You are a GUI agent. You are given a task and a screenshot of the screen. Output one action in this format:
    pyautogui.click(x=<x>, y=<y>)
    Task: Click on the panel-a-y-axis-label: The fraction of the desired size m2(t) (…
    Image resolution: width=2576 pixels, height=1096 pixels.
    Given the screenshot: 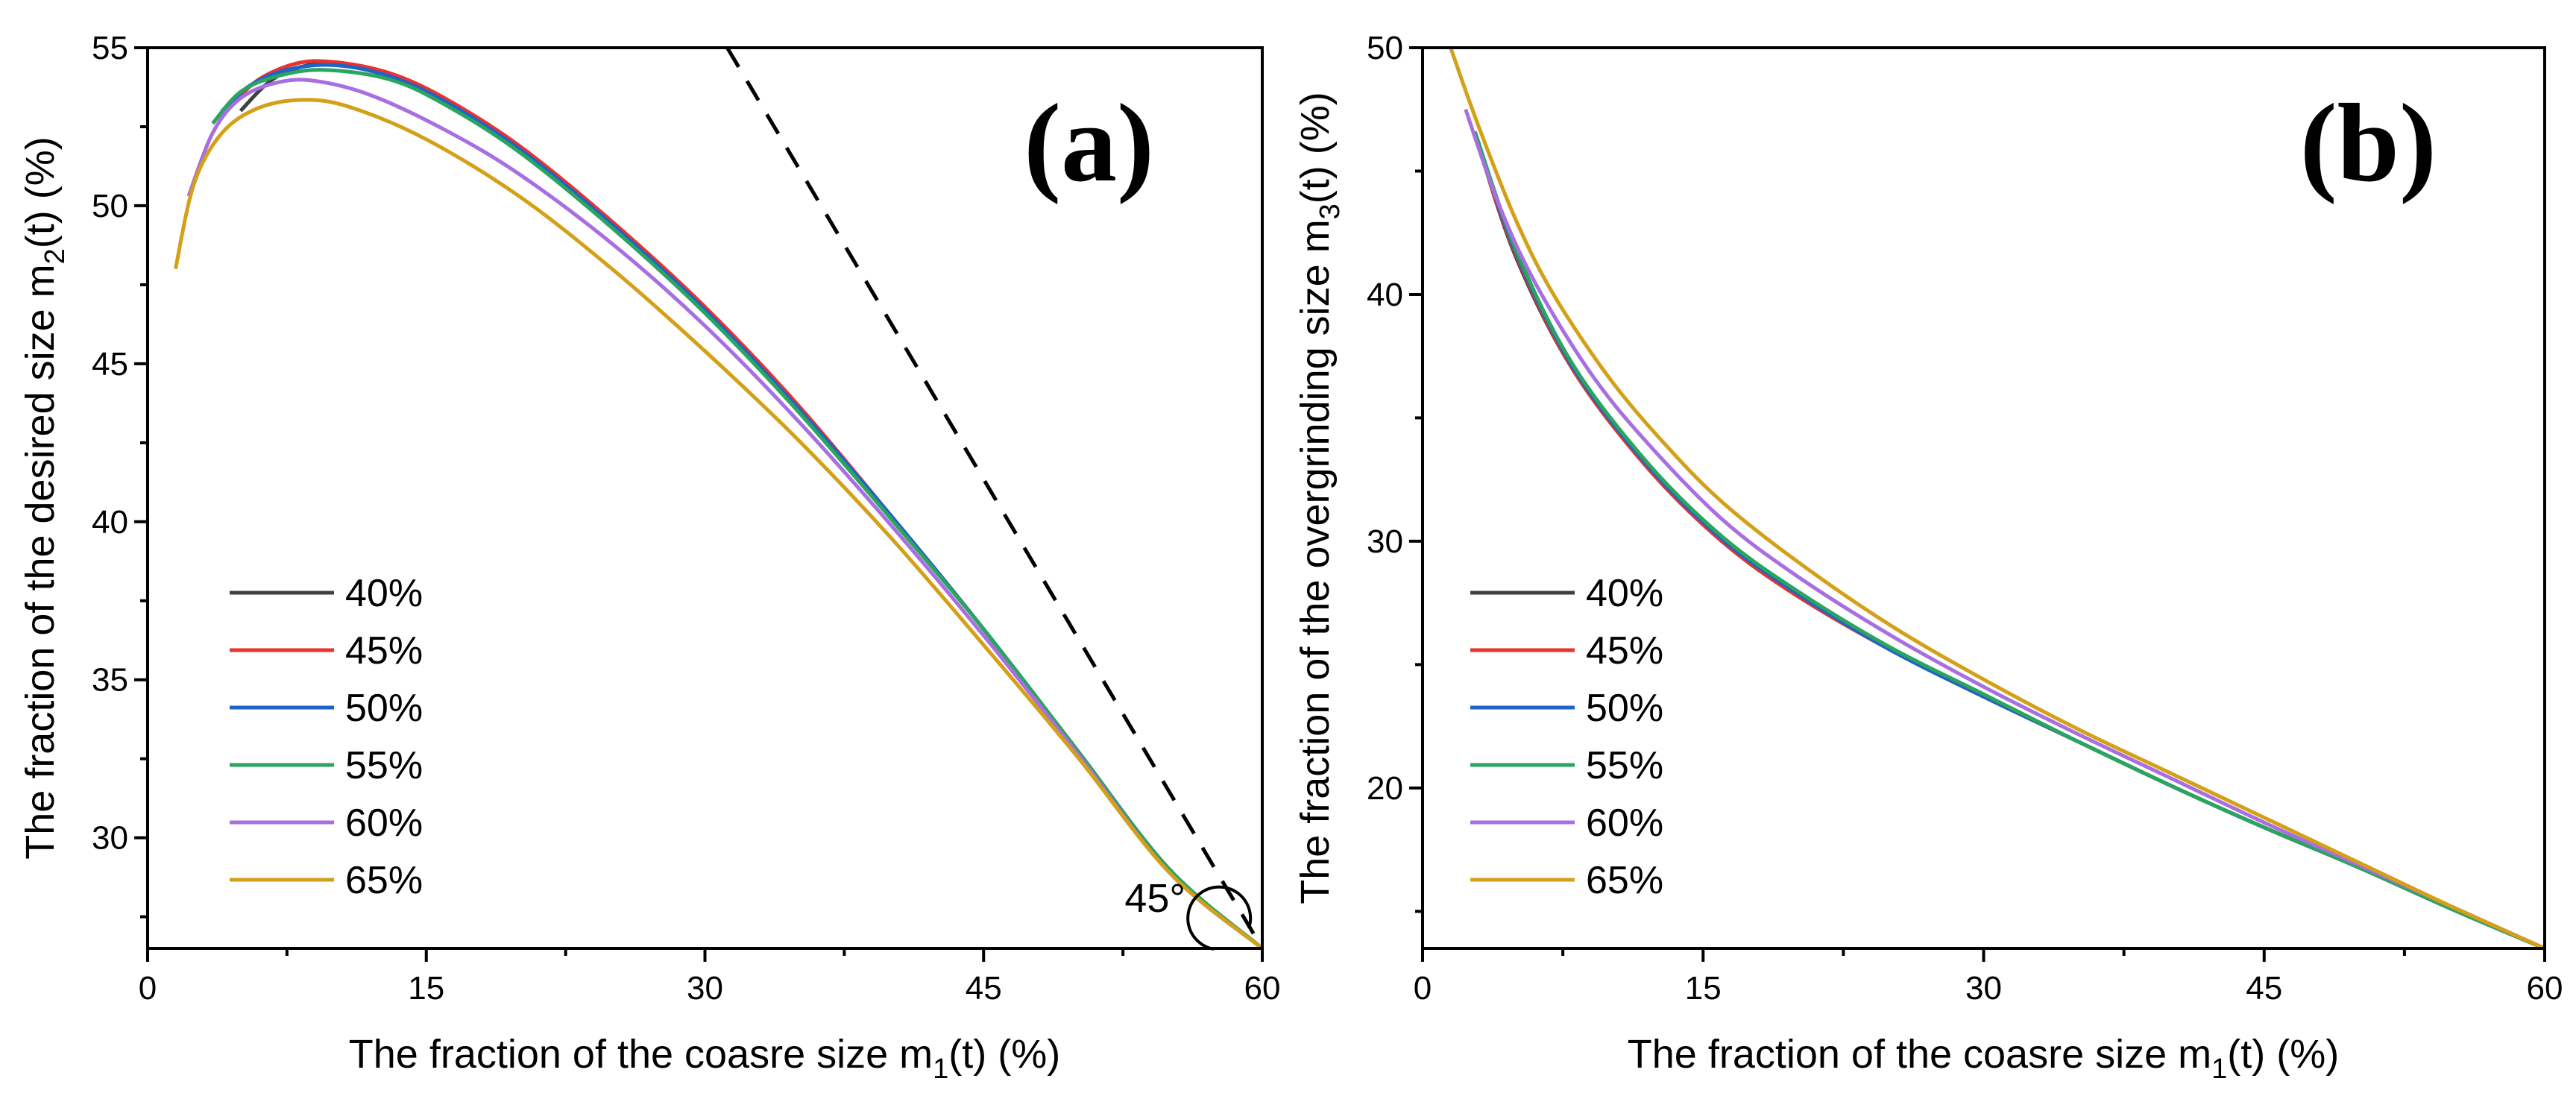 What is the action you would take?
    pyautogui.click(x=44, y=497)
    